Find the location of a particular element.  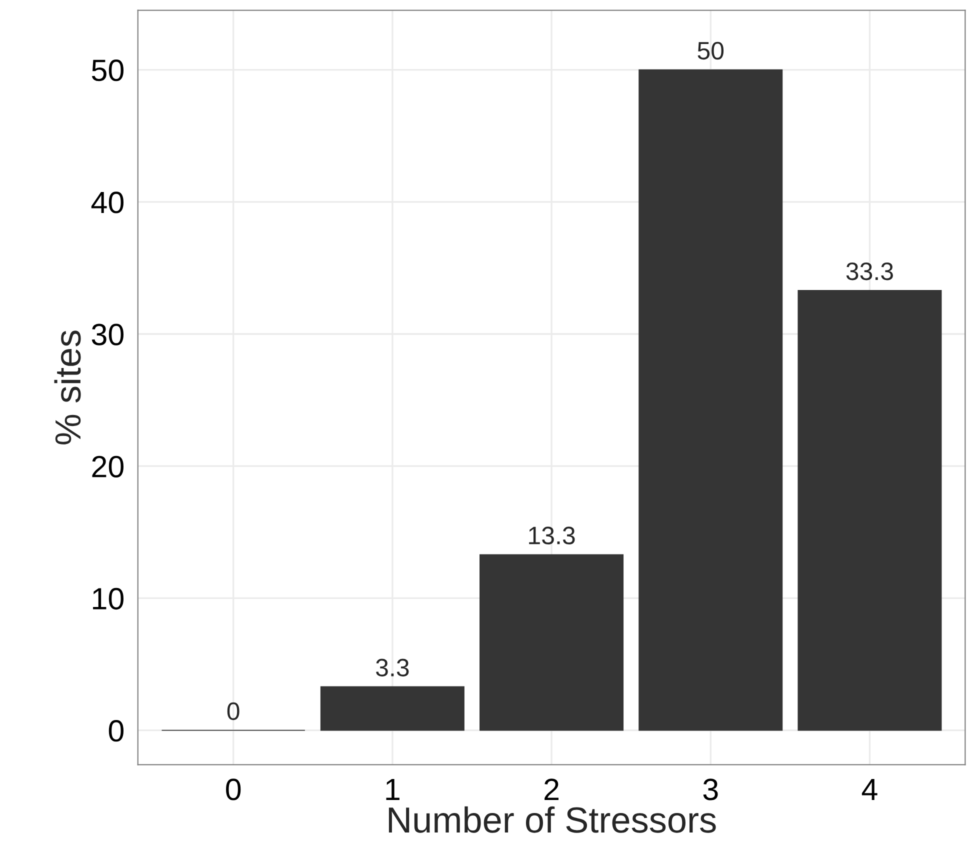

x-axis-title: Number of Stressors is located at coordinates (552, 819).